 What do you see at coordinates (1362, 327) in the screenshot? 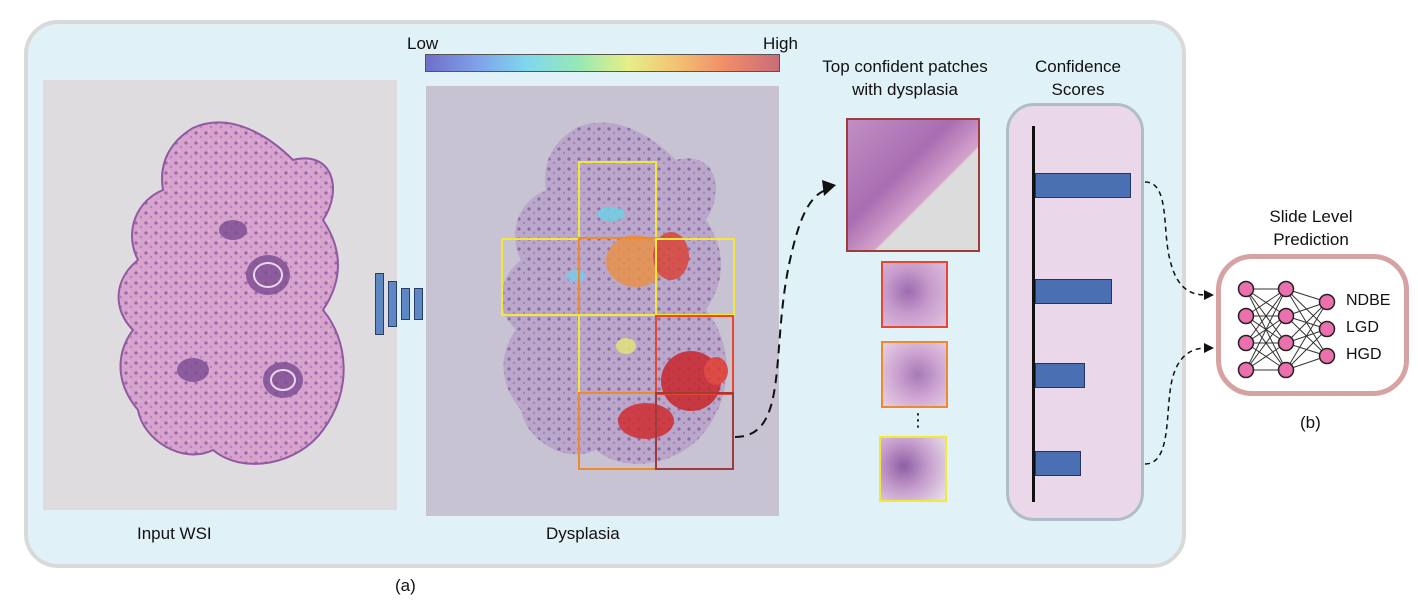
I see `class-label-lgd: LGD` at bounding box center [1362, 327].